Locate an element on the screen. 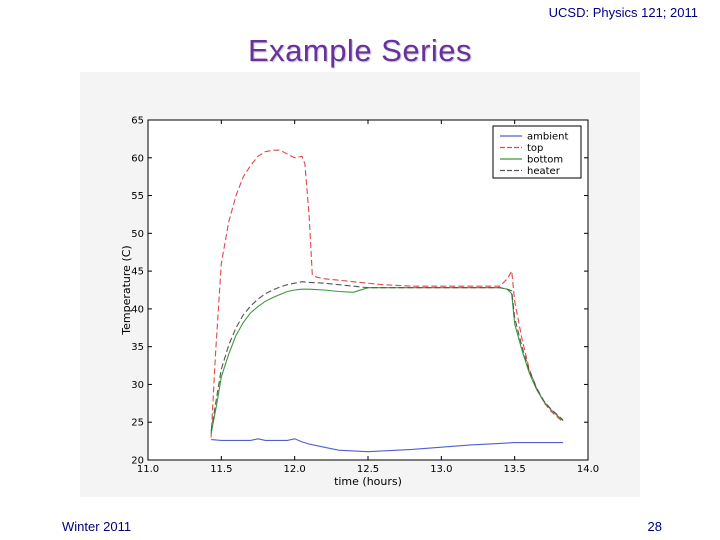 This screenshot has height=540, width=720. y-tick-label: 20 is located at coordinates (137, 461).